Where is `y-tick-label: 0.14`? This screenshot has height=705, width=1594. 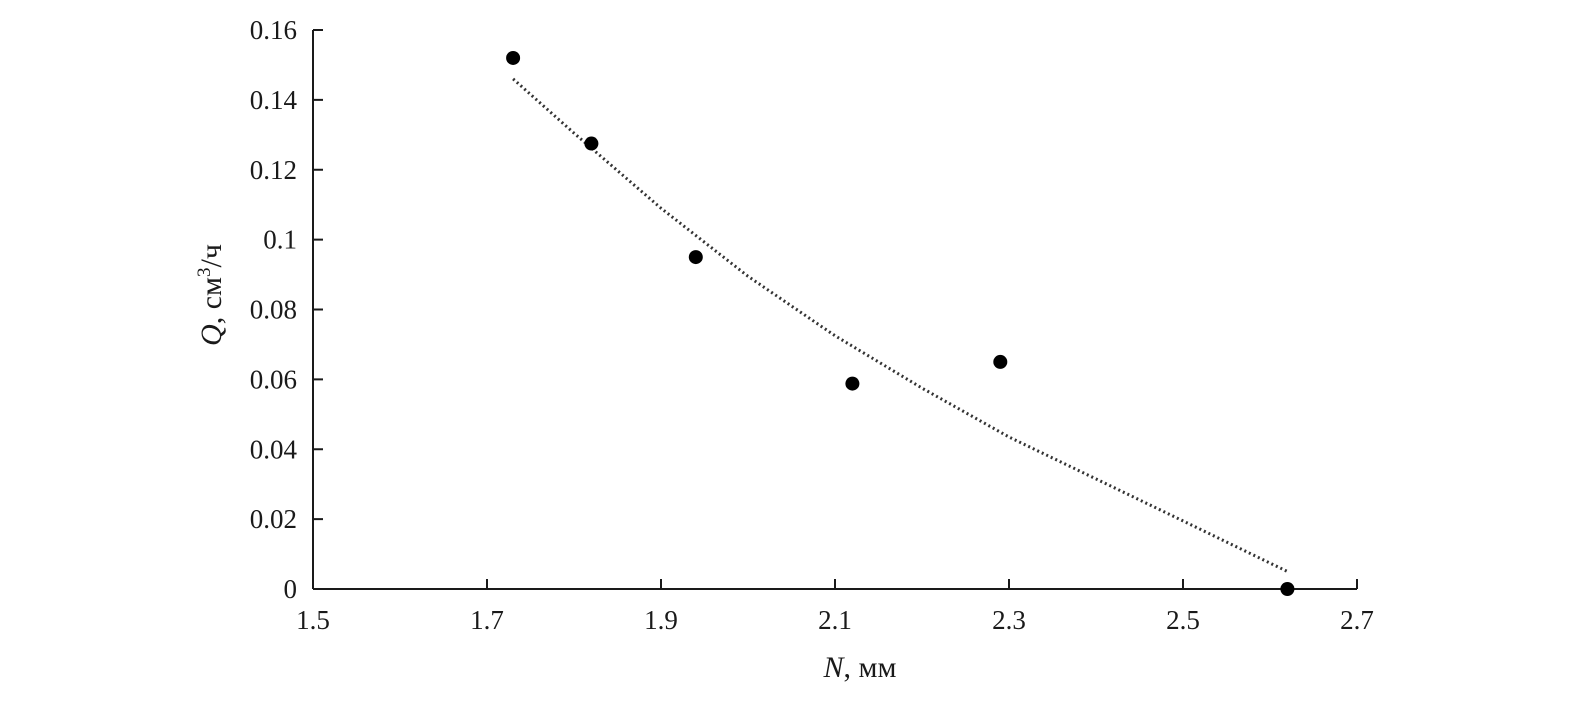 y-tick-label: 0.14 is located at coordinates (274, 100).